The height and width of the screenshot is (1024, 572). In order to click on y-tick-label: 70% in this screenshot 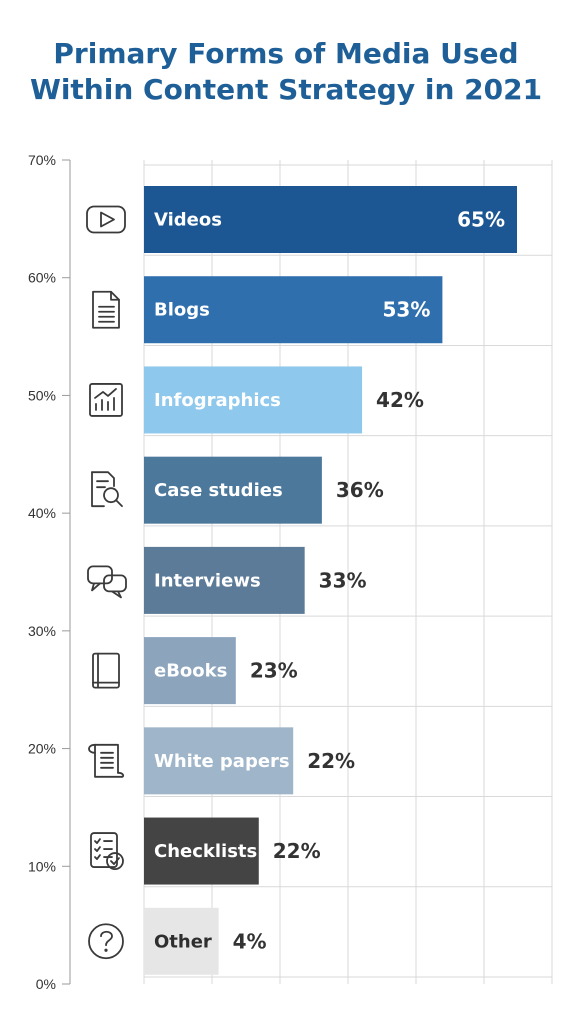, I will do `click(42, 160)`.